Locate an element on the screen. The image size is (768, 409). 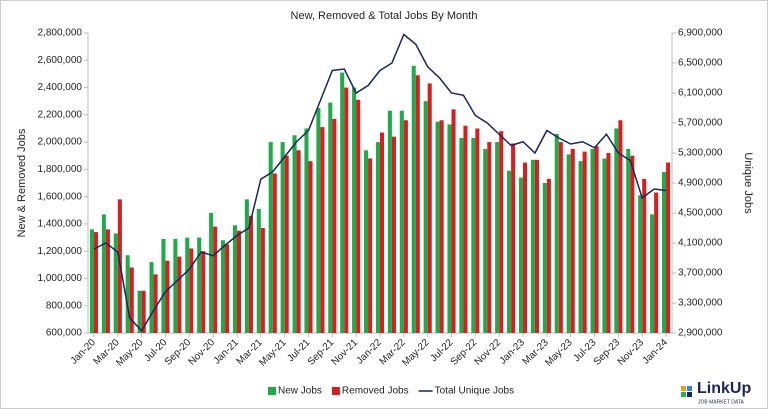
legend-label: New Jobs is located at coordinates (300, 391).